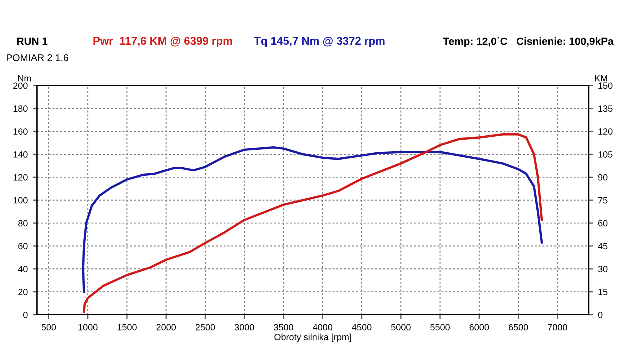 The width and height of the screenshot is (620, 350). I want to click on x-tick-label: 4000, so click(323, 327).